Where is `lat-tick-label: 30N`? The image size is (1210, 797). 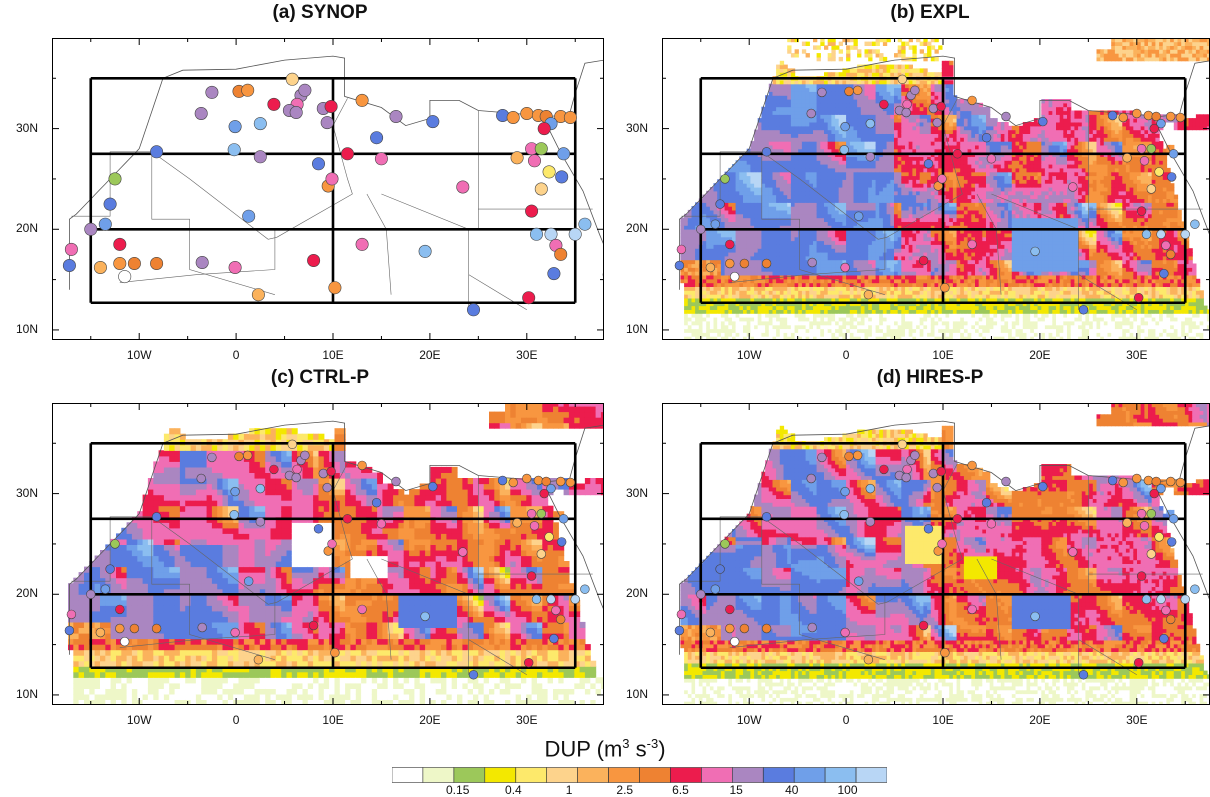 lat-tick-label: 30N is located at coordinates (27, 128).